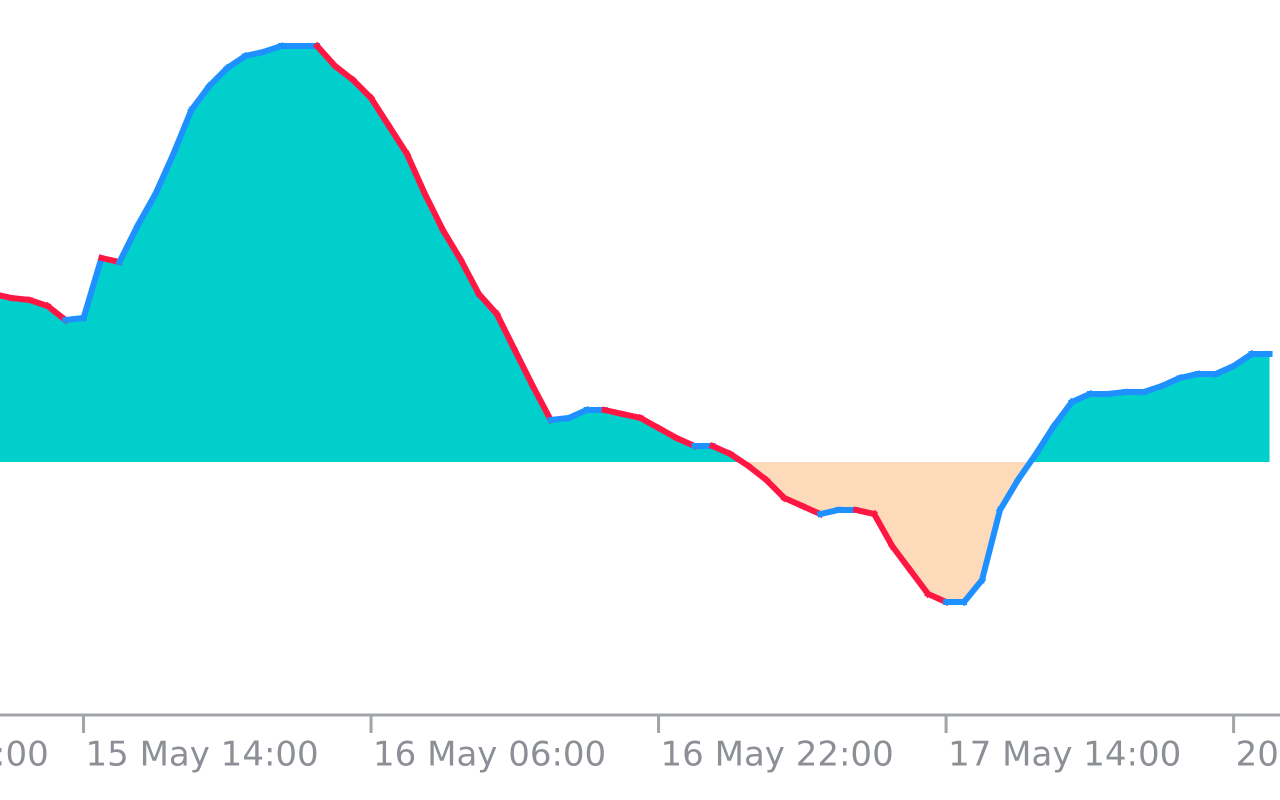 This screenshot has height=800, width=1280. What do you see at coordinates (1257, 755) in the screenshot?
I see `x-tick-label: 20` at bounding box center [1257, 755].